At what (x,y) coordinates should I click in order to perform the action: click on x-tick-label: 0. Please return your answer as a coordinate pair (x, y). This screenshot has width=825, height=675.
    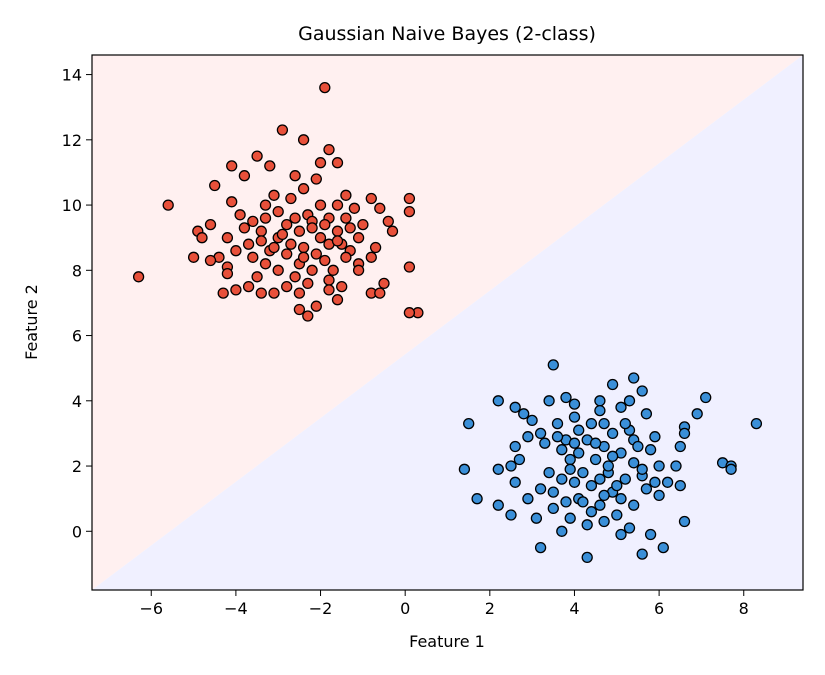
    Looking at the image, I should click on (405, 608).